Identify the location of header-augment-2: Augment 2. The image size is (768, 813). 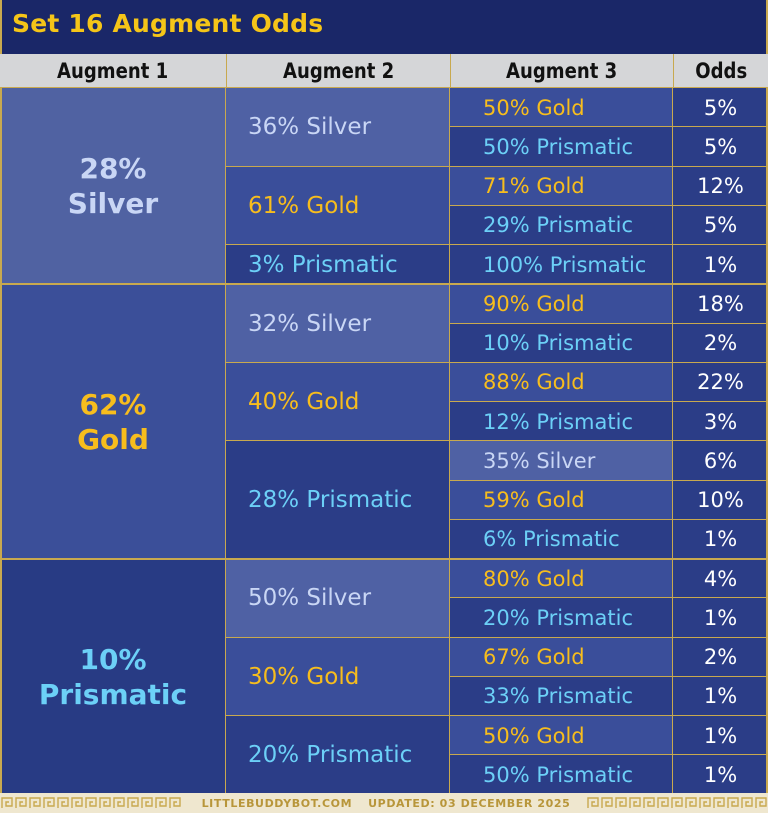
(338, 71).